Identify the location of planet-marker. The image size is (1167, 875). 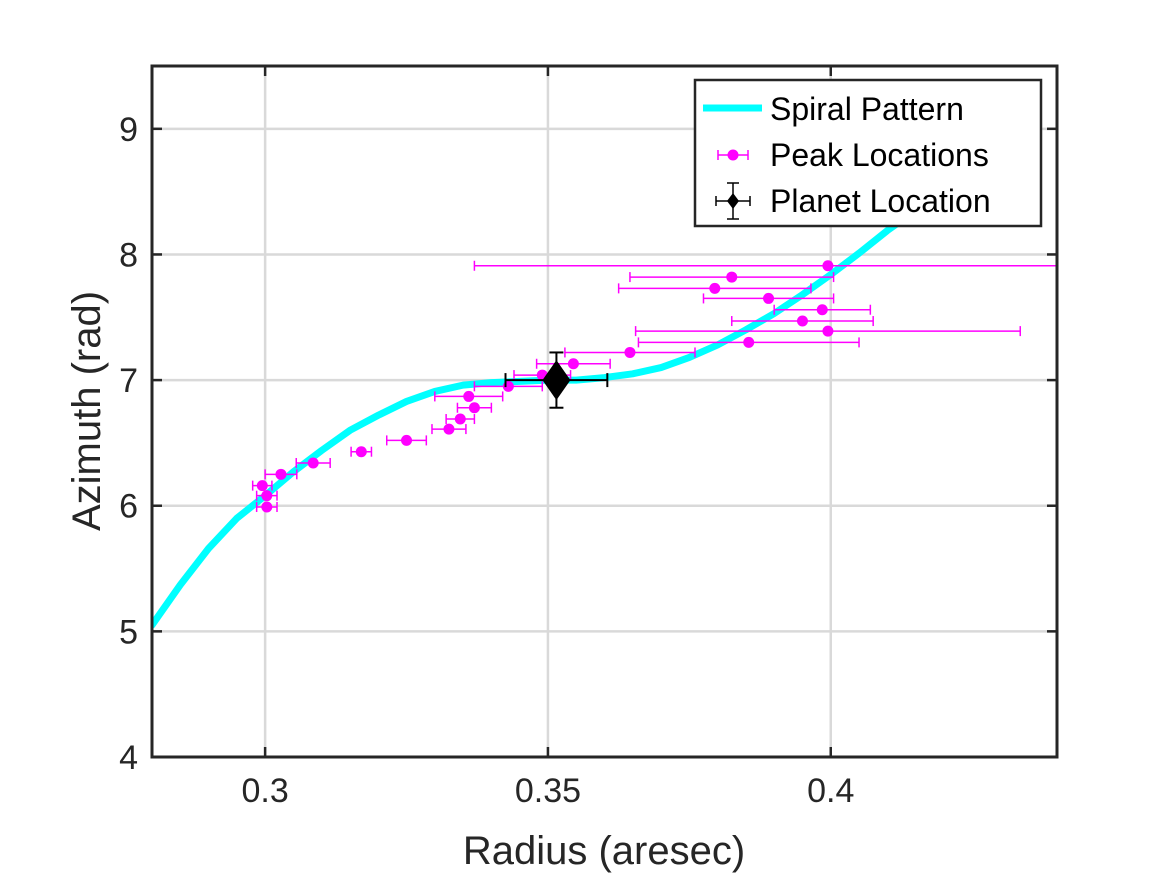
(556, 380).